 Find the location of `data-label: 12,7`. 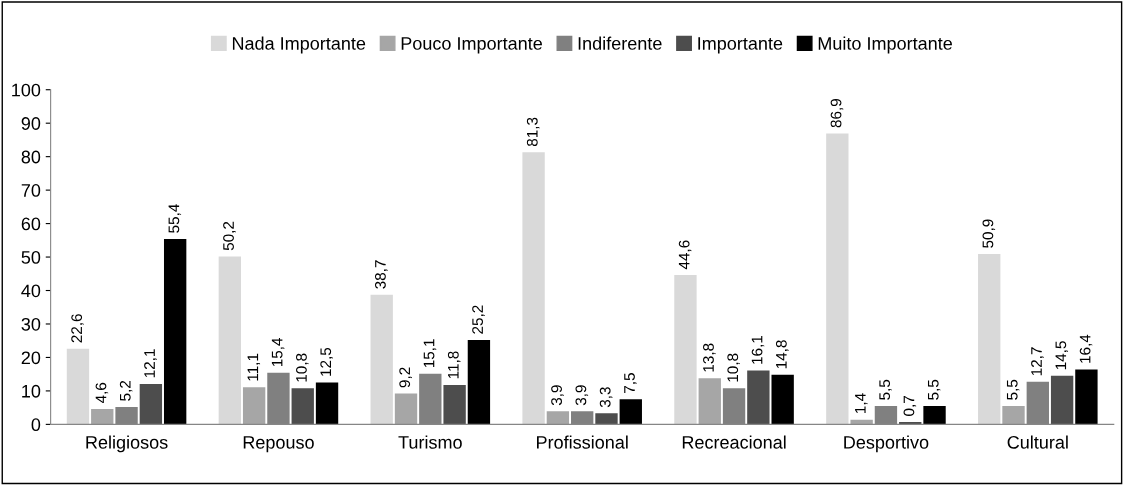

data-label: 12,7 is located at coordinates (1037, 361).